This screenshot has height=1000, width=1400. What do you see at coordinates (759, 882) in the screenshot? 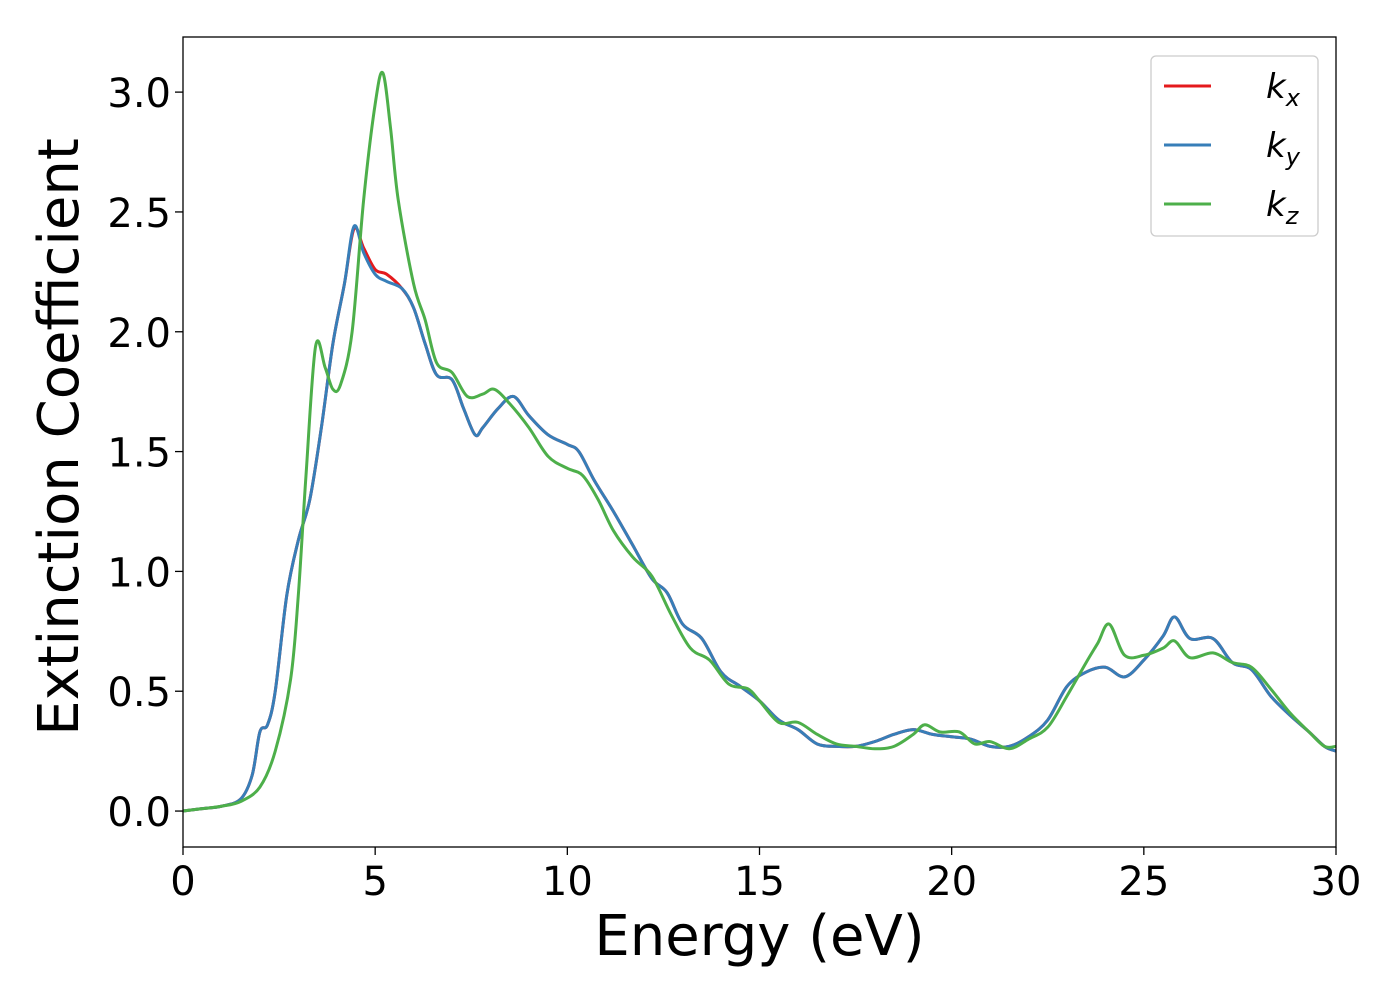
I see `x-tick-label: 15` at bounding box center [759, 882].